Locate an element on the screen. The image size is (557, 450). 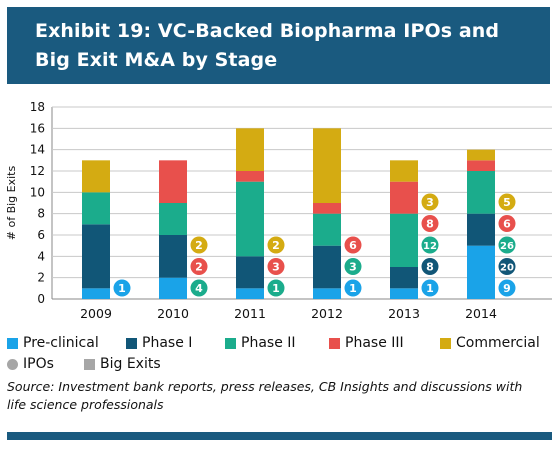
ipo-count-2013-phase-iii: 8 is located at coordinates (430, 224).